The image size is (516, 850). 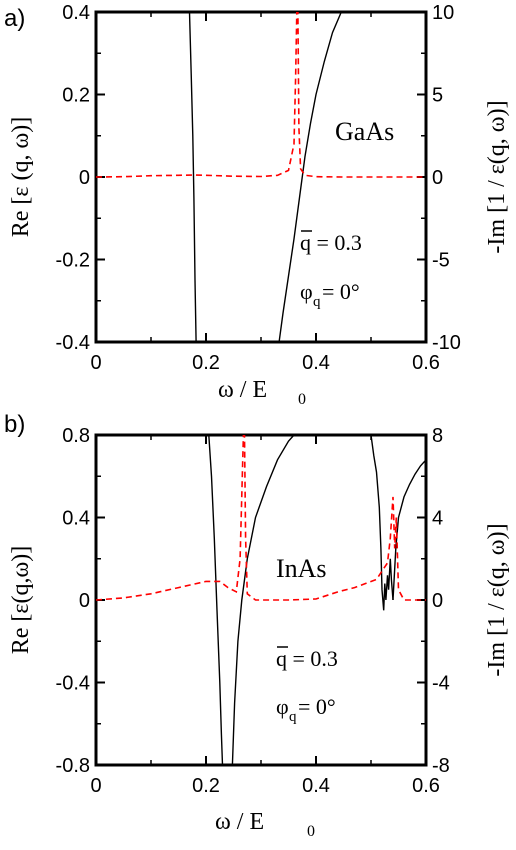 I want to click on panel-b-label: b), so click(x=14, y=424).